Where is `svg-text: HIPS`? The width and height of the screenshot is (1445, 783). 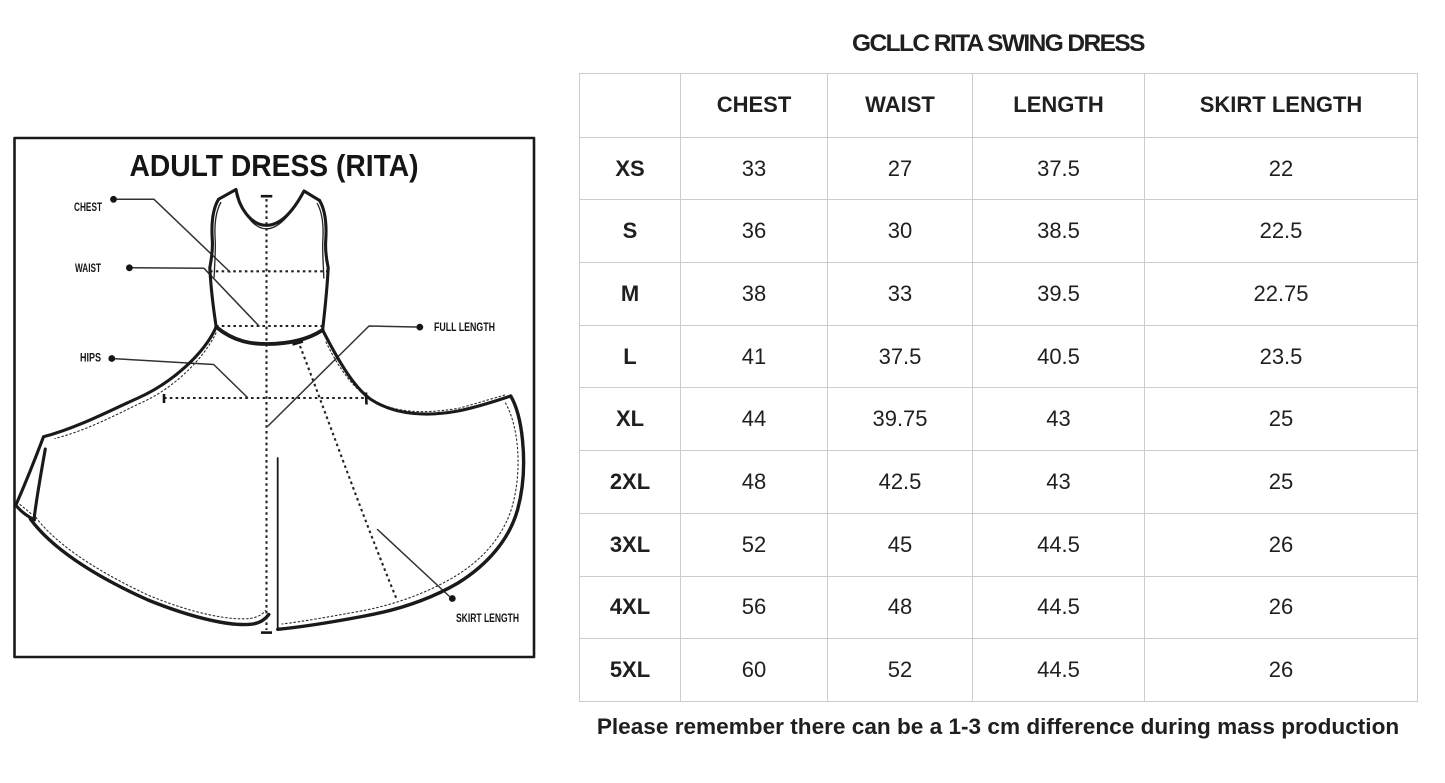 svg-text: HIPS is located at coordinates (90, 358).